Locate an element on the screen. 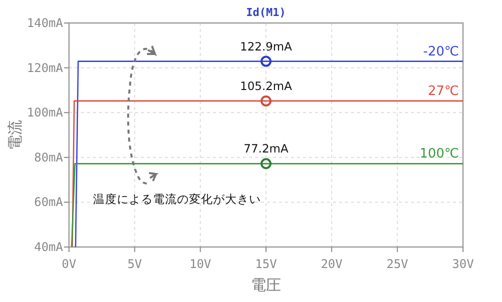 The height and width of the screenshot is (302, 502). y-tick-label: 120mA is located at coordinates (45, 67).